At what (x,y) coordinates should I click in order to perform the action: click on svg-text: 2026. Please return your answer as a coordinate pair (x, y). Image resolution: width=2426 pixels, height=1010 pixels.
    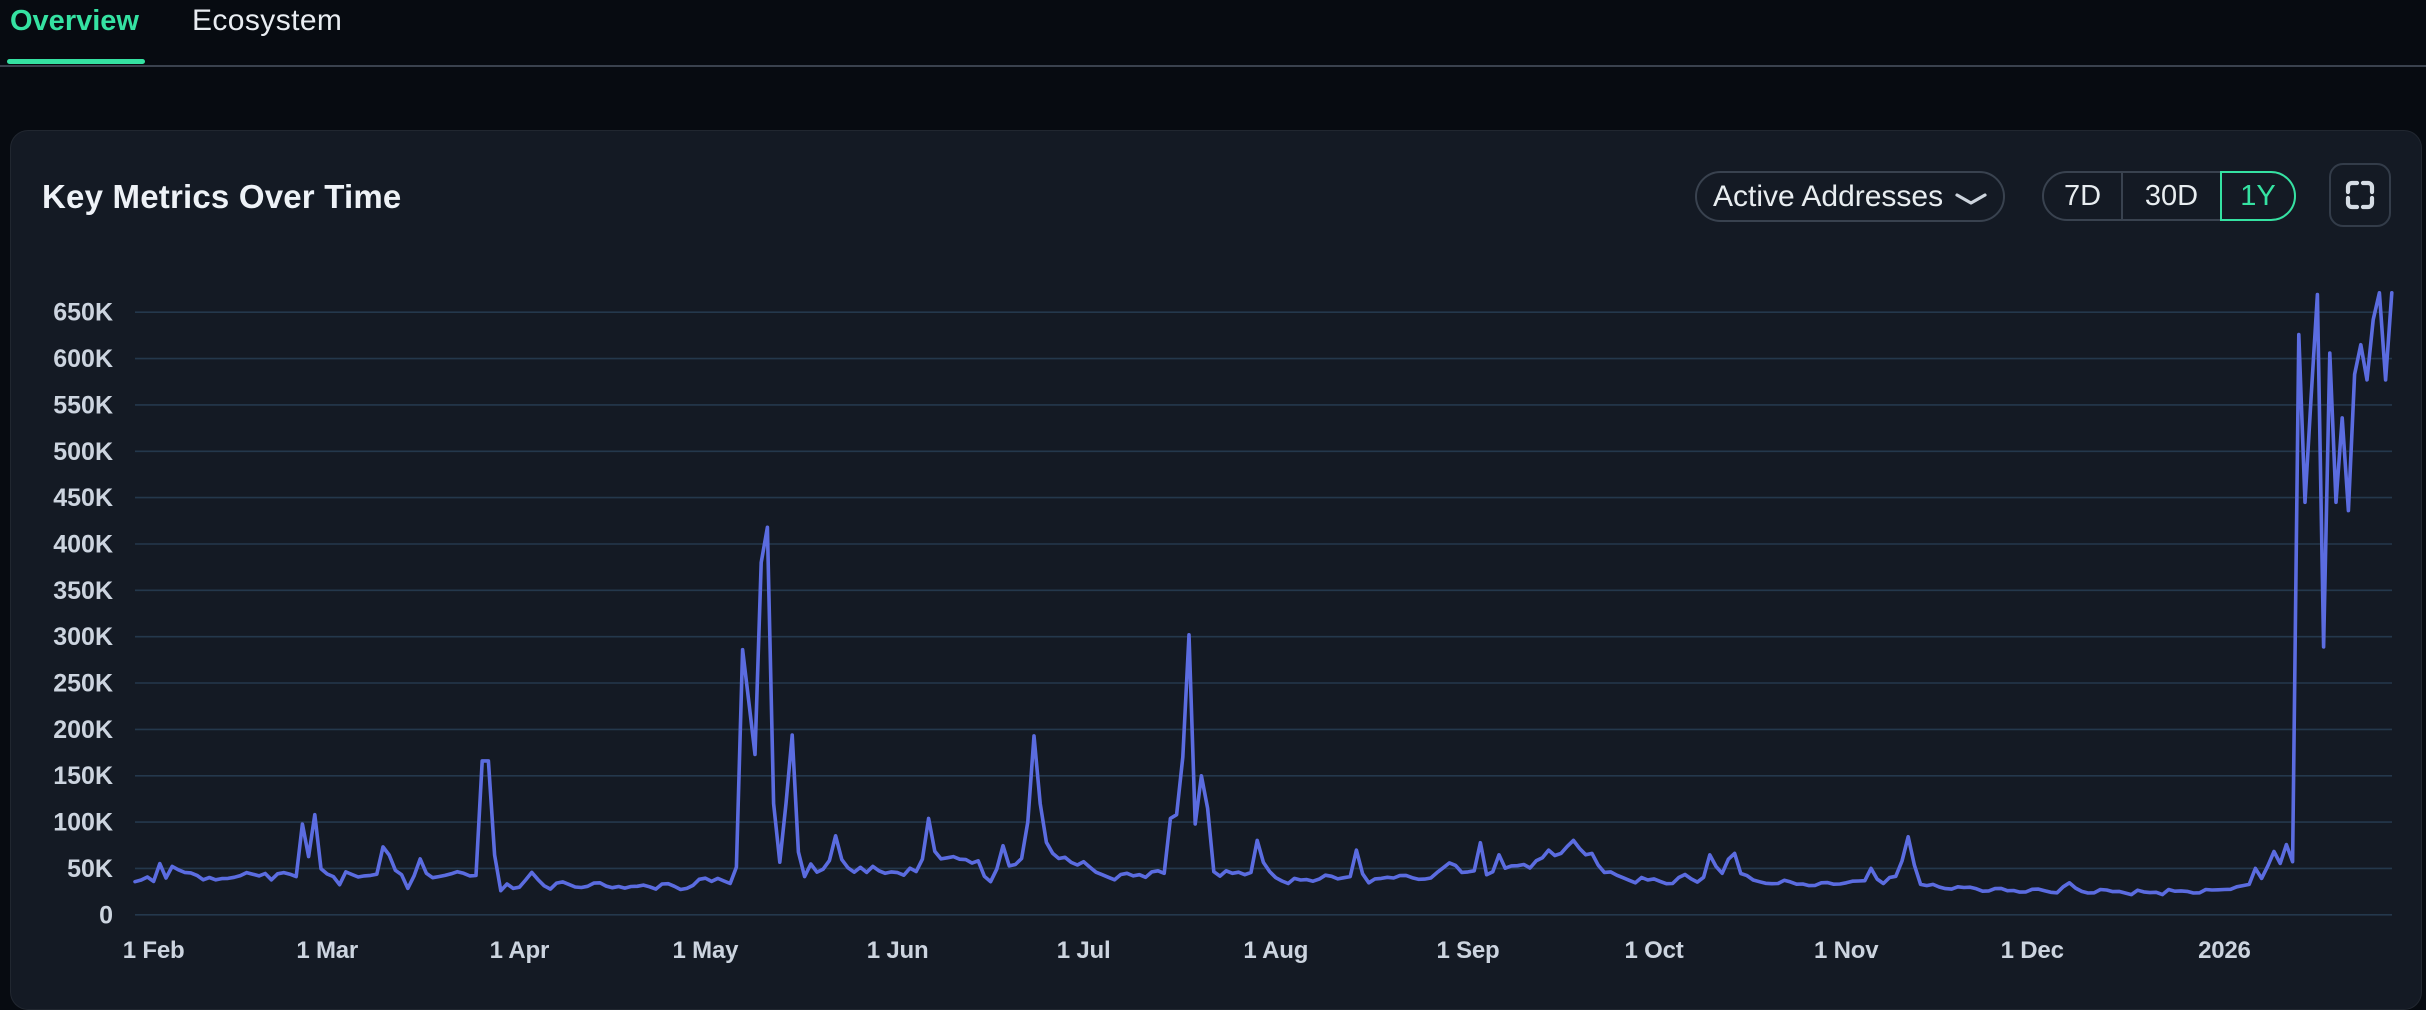
    Looking at the image, I should click on (2224, 950).